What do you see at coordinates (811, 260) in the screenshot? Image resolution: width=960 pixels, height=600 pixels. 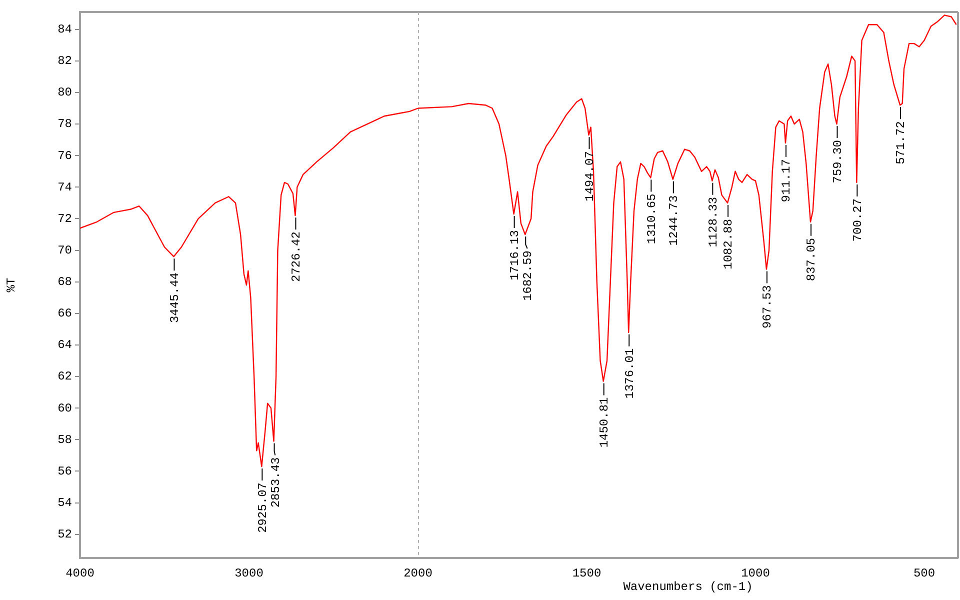 I see `annotation: 837.05` at bounding box center [811, 260].